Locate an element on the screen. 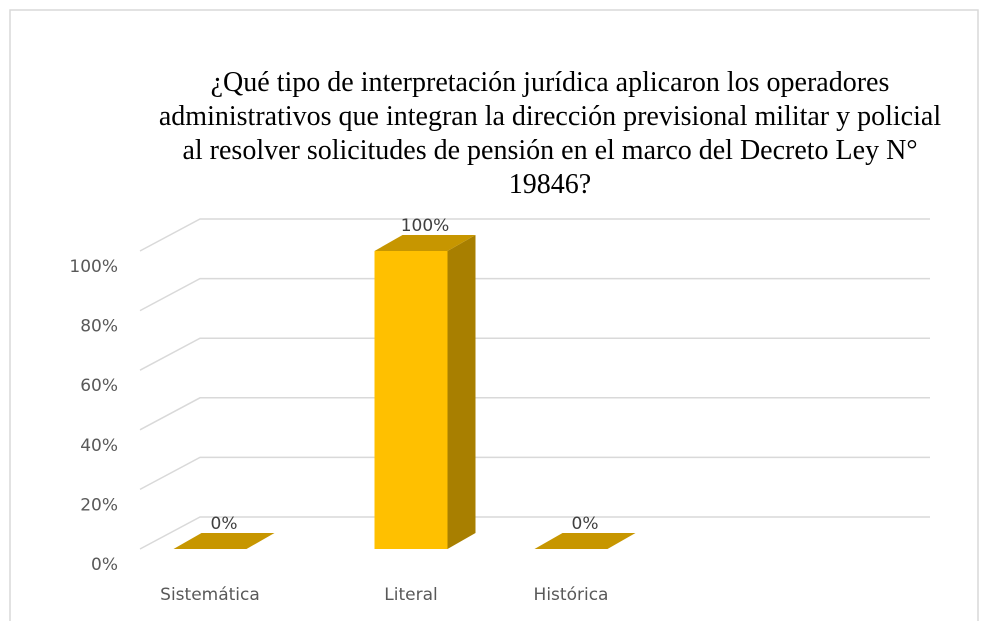 The image size is (983, 621). bar-front is located at coordinates (411, 400).